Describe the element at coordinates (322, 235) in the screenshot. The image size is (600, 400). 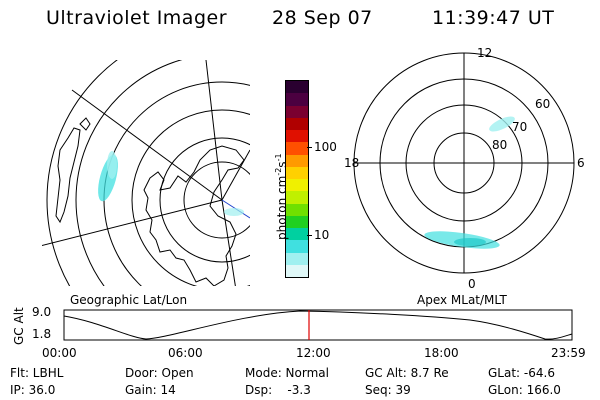
I see `colorbar-tick-label: 10` at that location.